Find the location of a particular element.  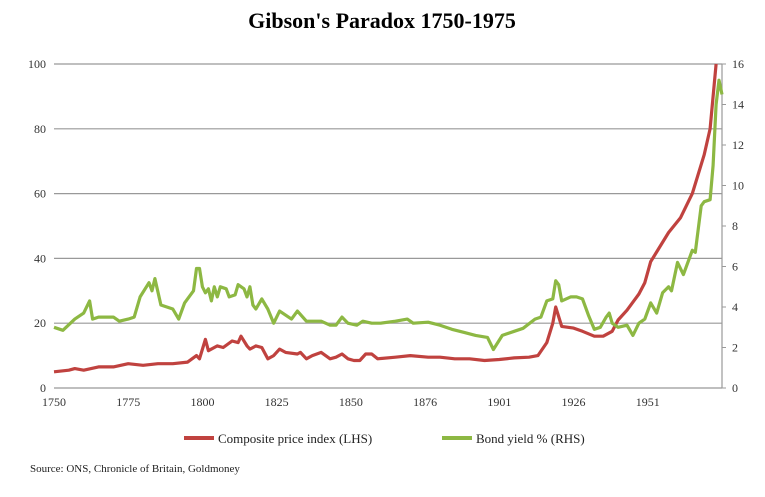

y-left-tick-label: 80 is located at coordinates (40, 129).